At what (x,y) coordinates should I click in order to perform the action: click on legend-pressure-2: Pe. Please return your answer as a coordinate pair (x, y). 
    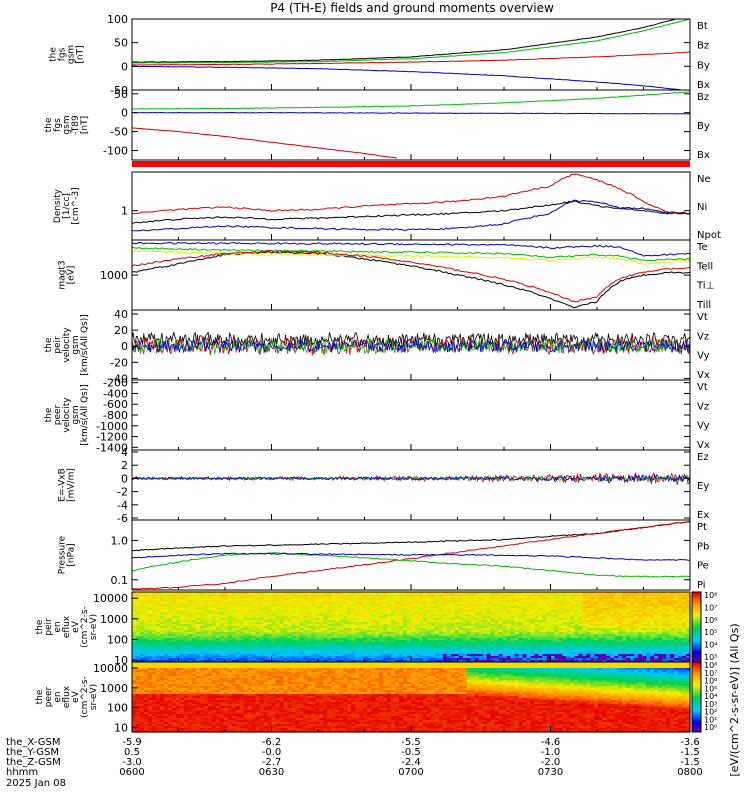
    Looking at the image, I should click on (703, 566).